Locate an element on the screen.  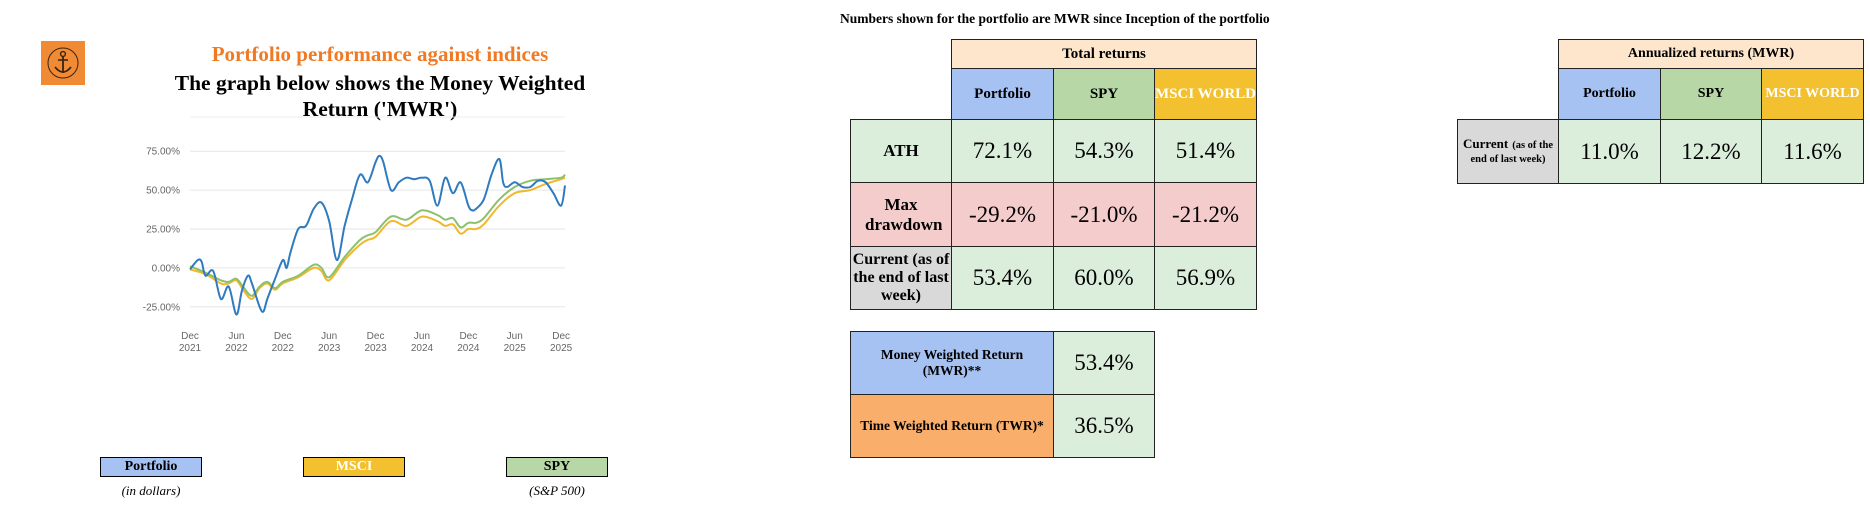
cell-current-spy: 60.0% is located at coordinates (1104, 278).